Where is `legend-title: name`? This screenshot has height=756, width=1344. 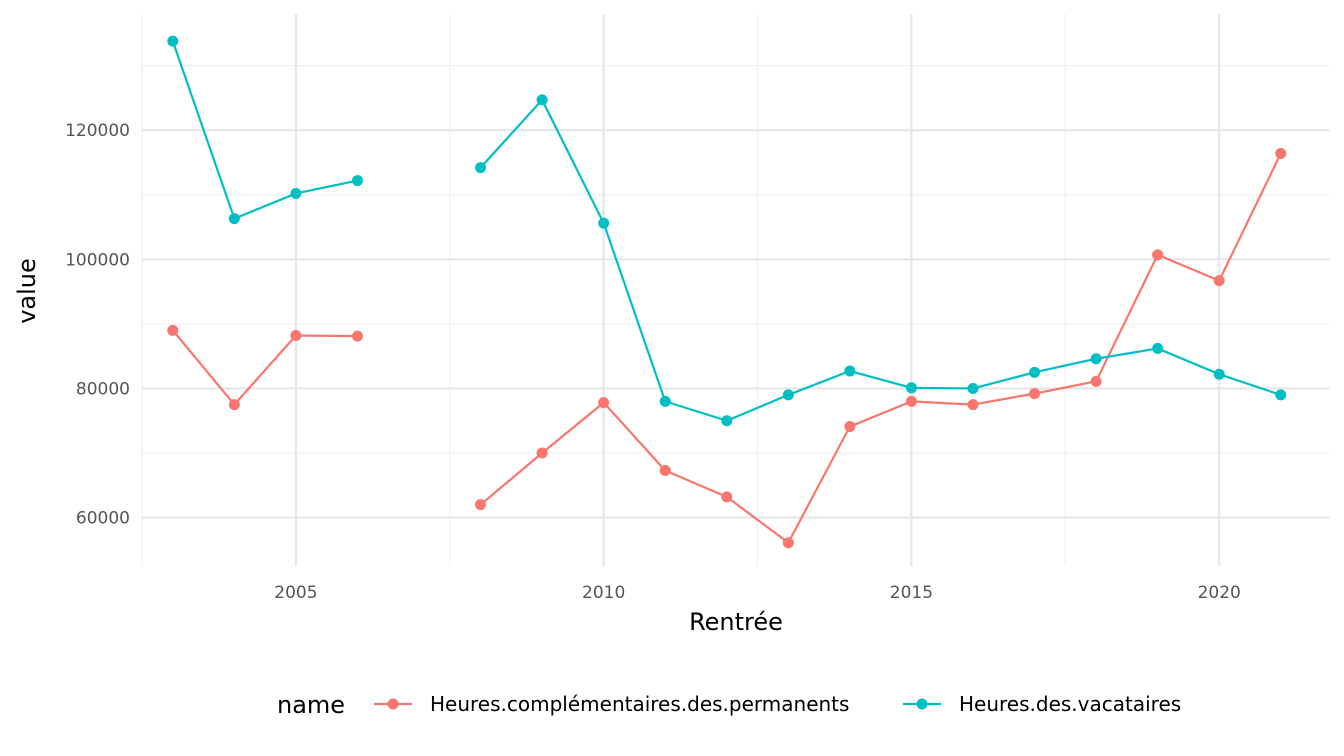
legend-title: name is located at coordinates (311, 705).